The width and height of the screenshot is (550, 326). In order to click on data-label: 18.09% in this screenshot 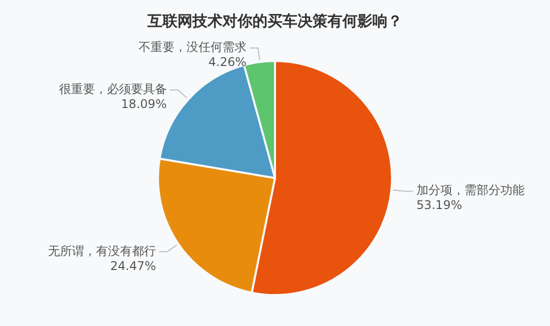, I will do `click(143, 104)`.